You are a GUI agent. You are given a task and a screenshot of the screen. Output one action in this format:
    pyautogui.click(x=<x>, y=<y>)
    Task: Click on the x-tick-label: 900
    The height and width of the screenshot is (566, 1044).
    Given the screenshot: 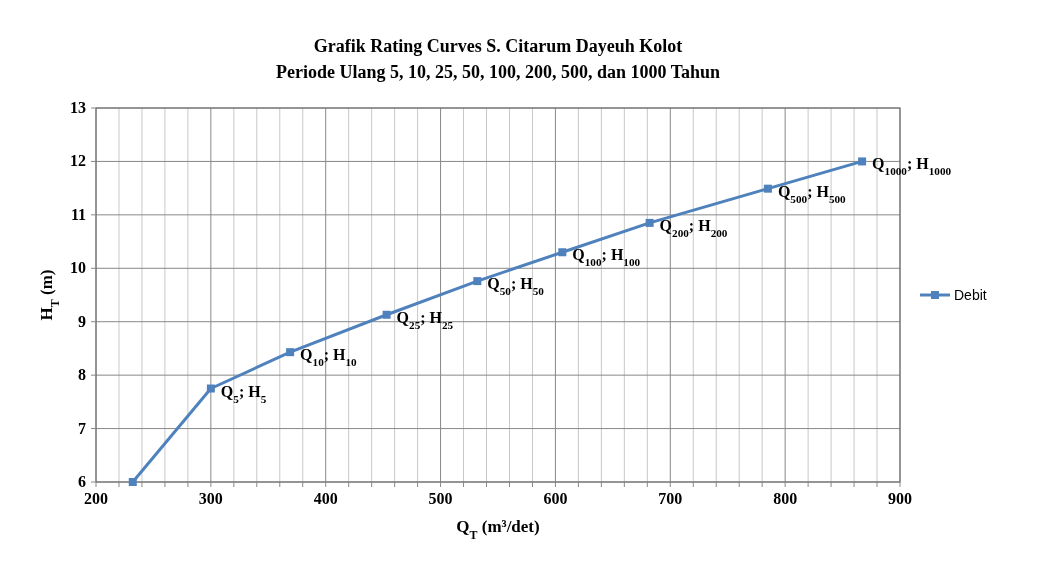 What is the action you would take?
    pyautogui.click(x=900, y=498)
    